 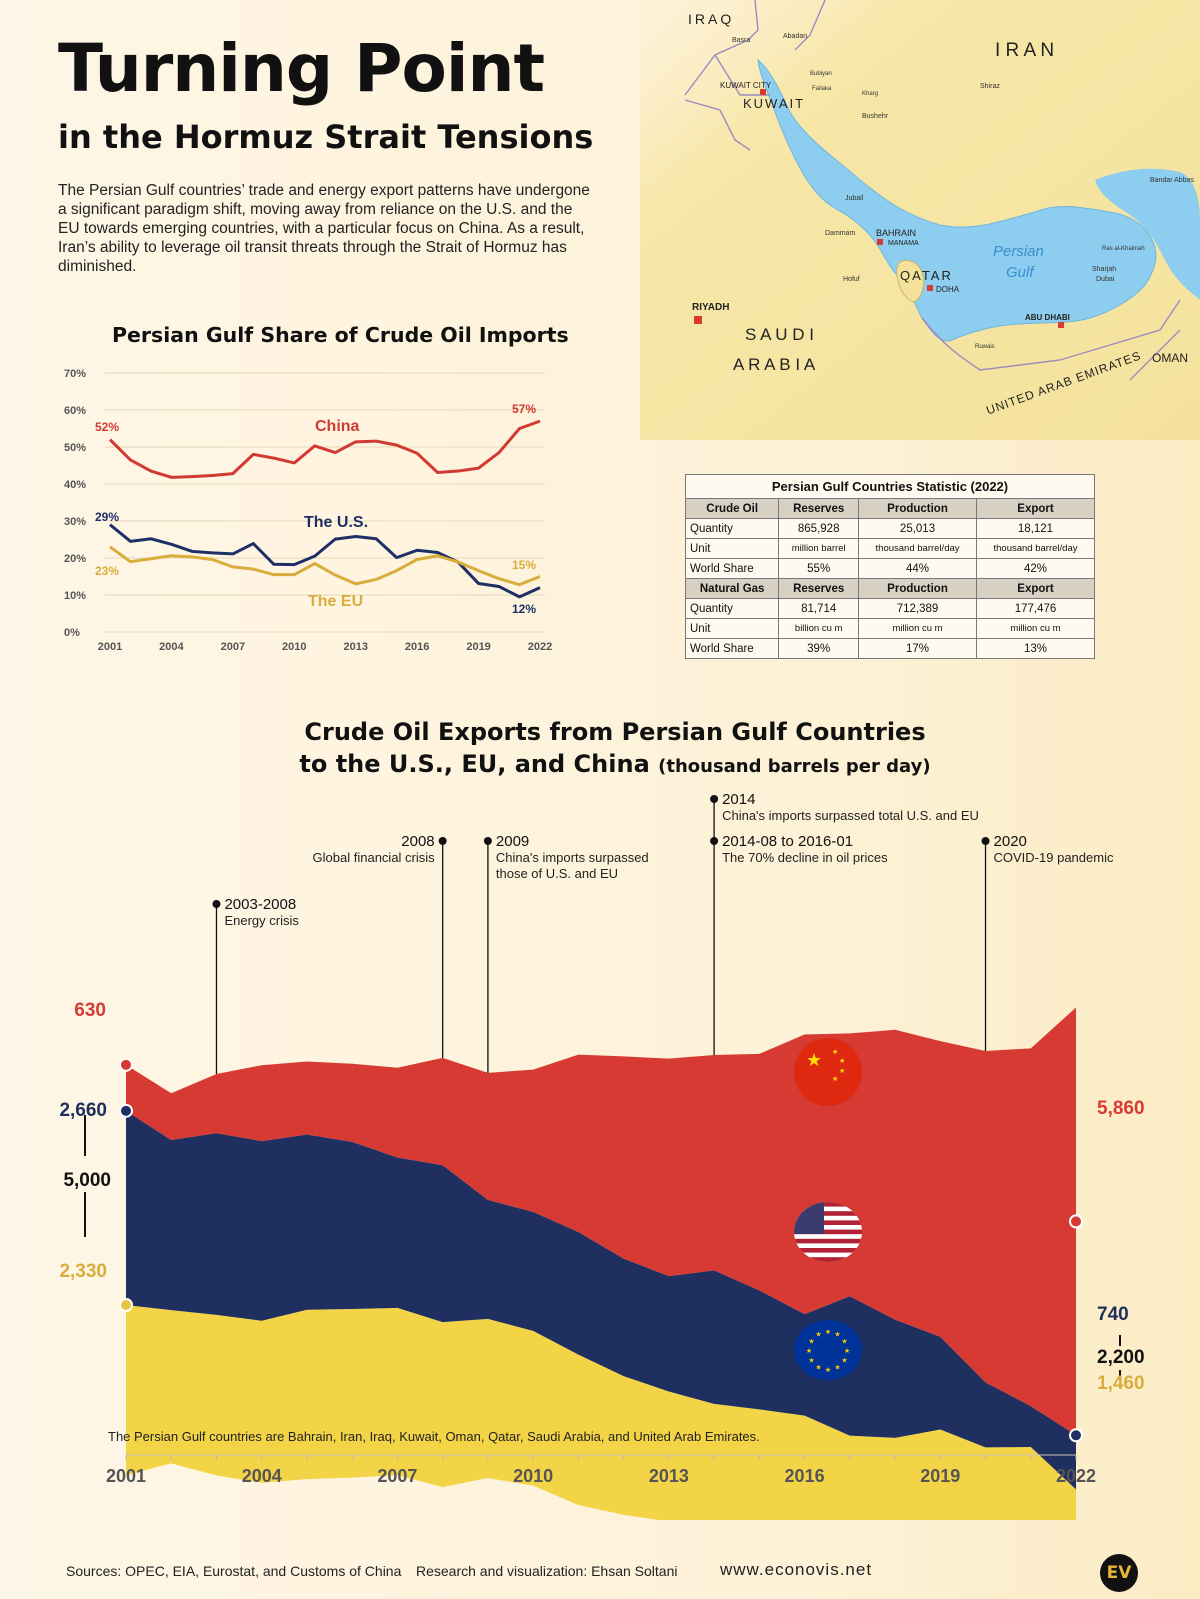 What do you see at coordinates (1018, 251) in the screenshot?
I see `map-label-persian: Persian` at bounding box center [1018, 251].